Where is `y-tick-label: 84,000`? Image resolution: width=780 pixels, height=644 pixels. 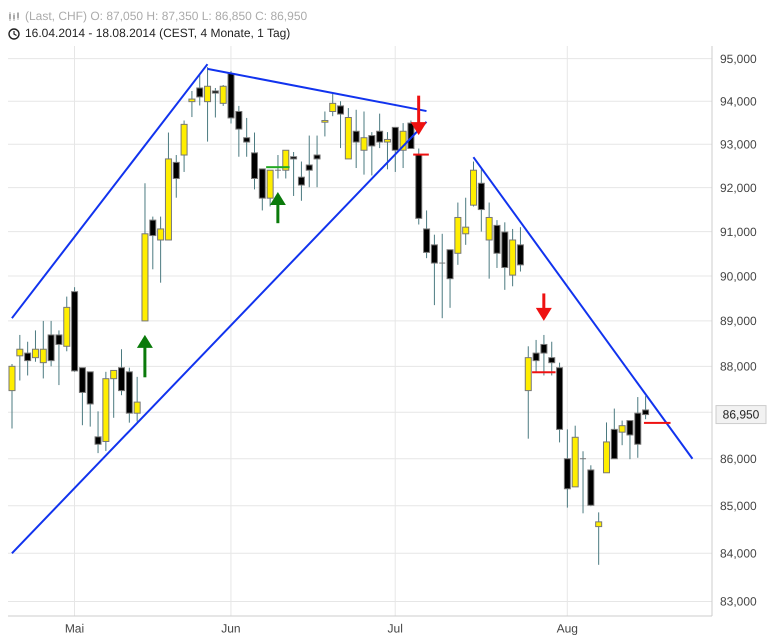 y-tick-label: 84,000 is located at coordinates (739, 553).